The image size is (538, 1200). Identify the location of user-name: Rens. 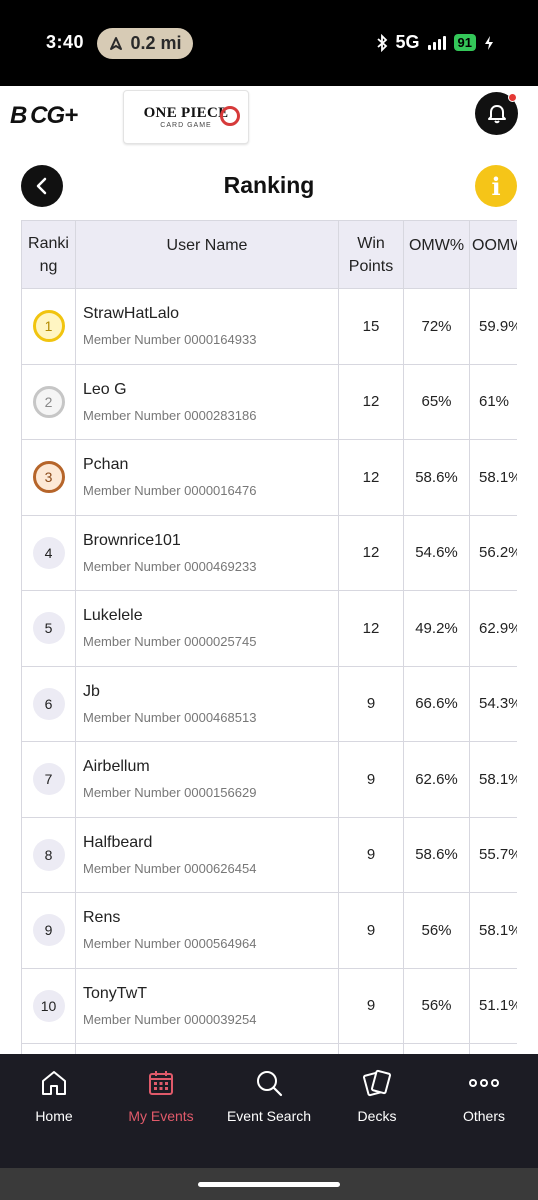
(102, 918).